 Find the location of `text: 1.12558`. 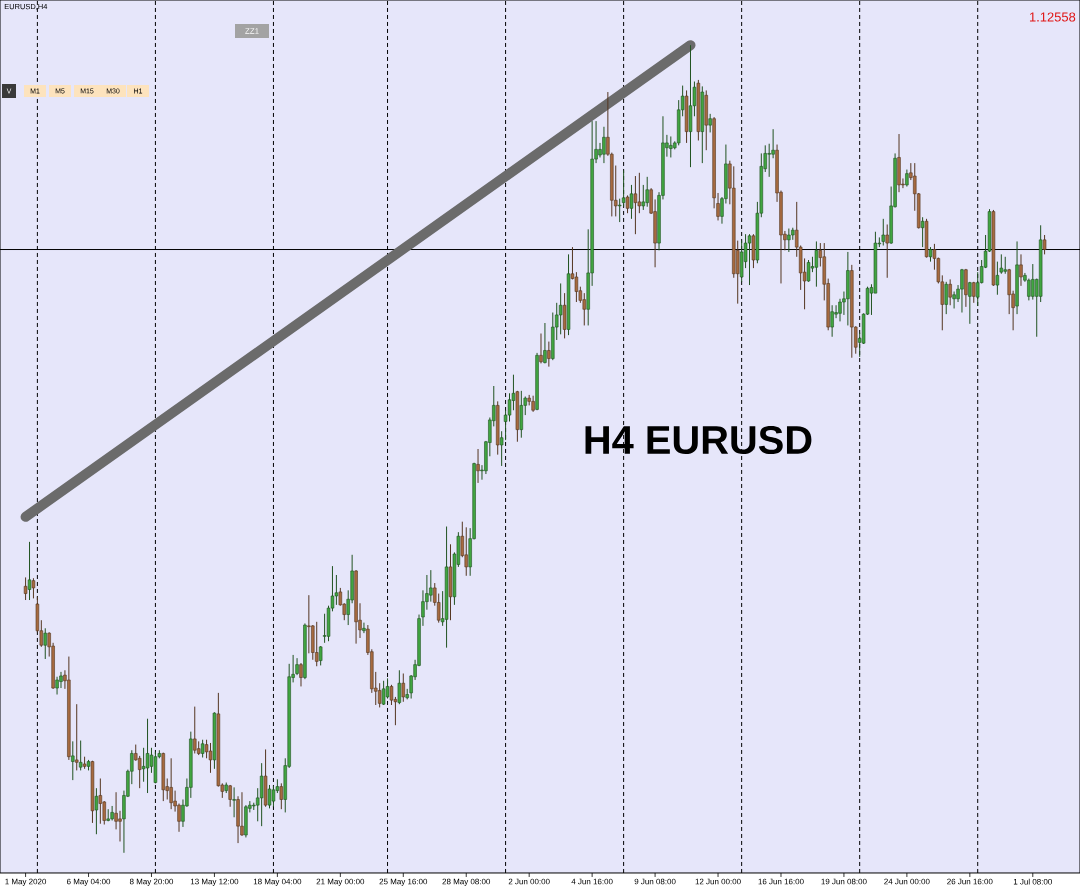

text: 1.12558 is located at coordinates (1052, 17).